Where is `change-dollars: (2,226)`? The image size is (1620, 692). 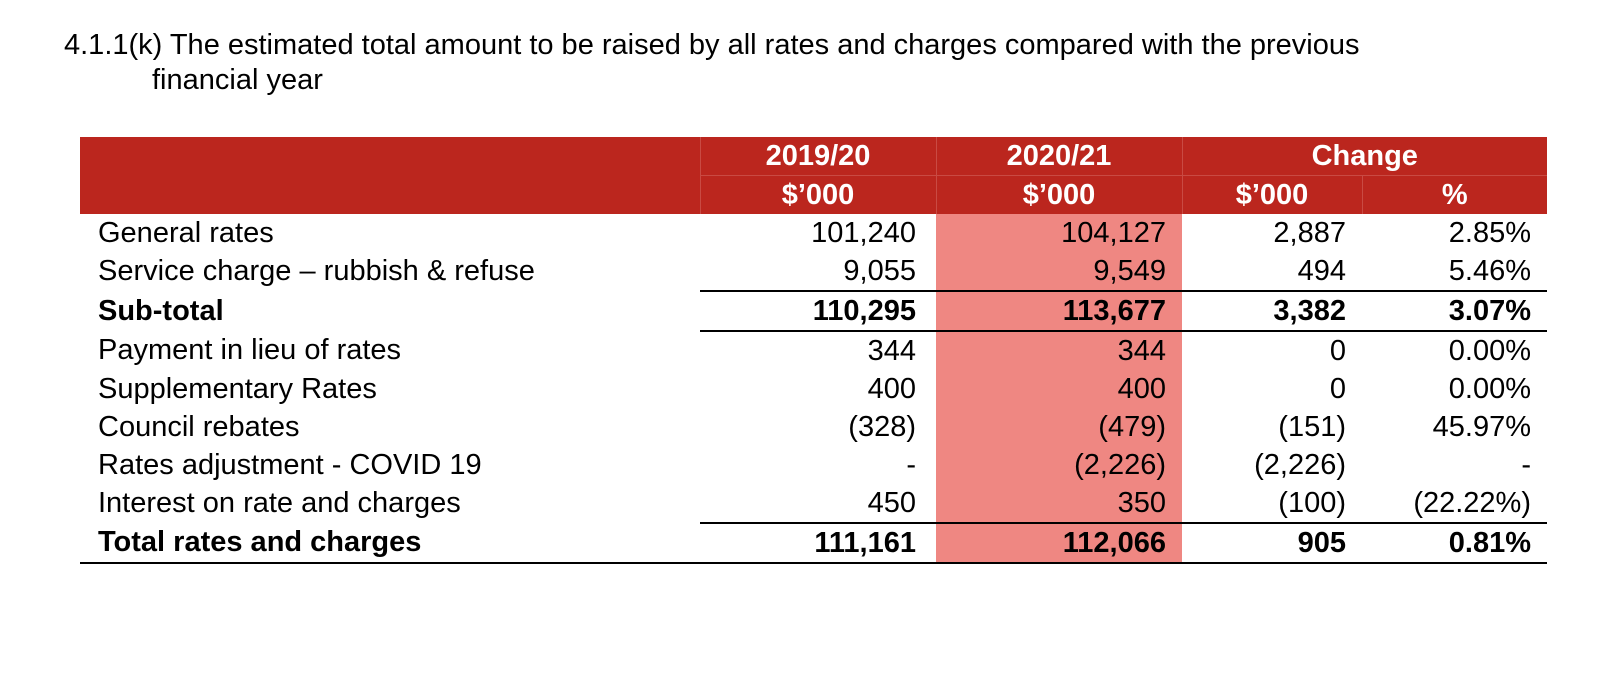 change-dollars: (2,226) is located at coordinates (1300, 464).